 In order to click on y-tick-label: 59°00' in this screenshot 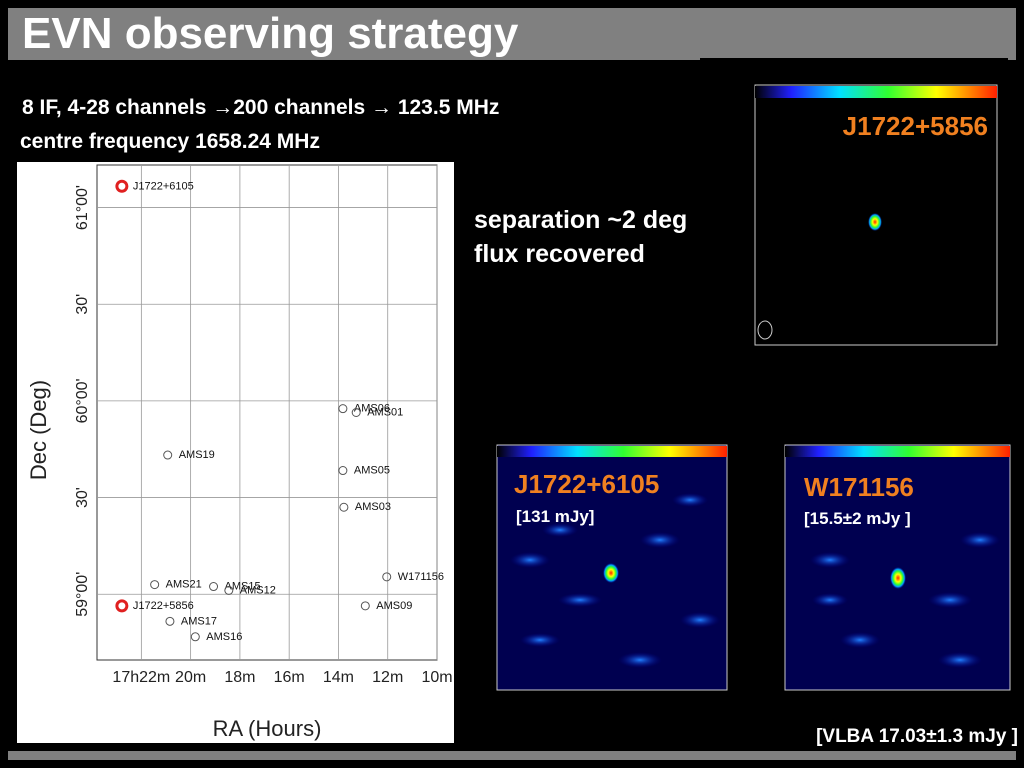, I will do `click(82, 594)`.